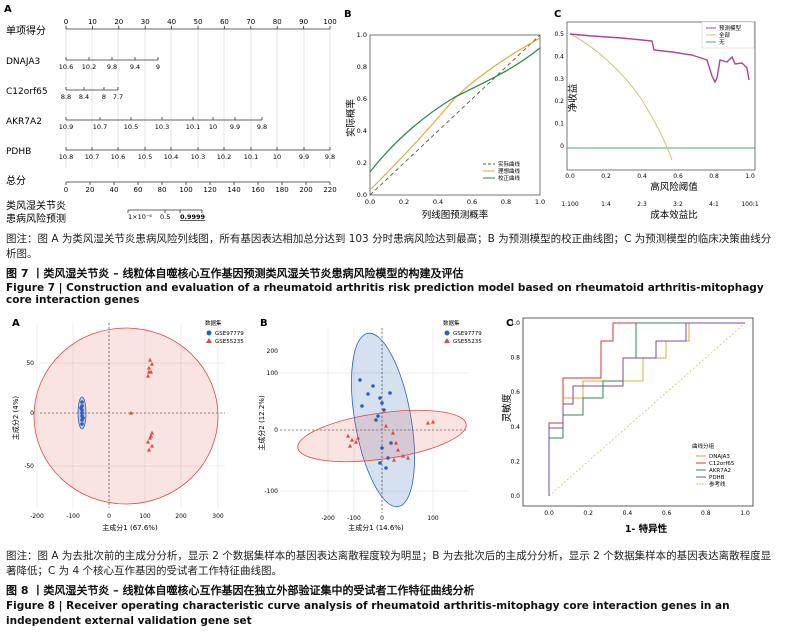 This screenshot has height=636, width=786. I want to click on roc-legend: 曲线分组 DNAJA3 C12orf65 AKR7A2 PDHB 参考线, so click(713, 465).